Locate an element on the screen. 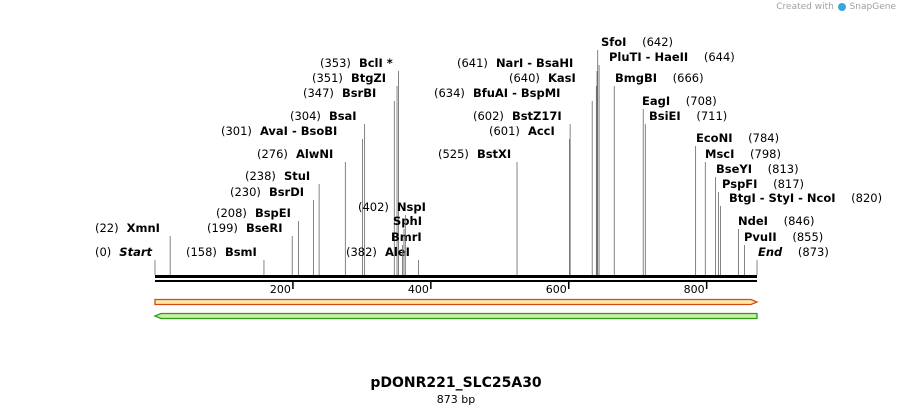 This screenshot has width=912, height=415. site-position: (304) is located at coordinates (305, 116).